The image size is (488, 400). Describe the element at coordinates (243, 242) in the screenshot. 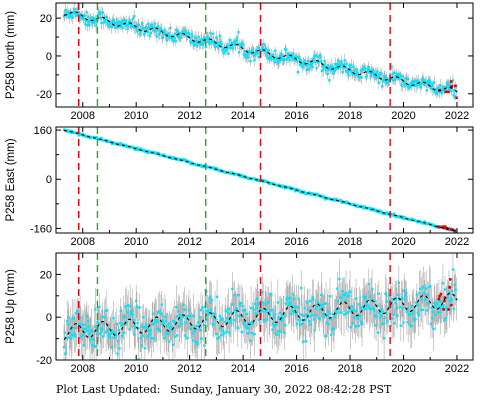

I see `x-tick-label: 2014` at that location.